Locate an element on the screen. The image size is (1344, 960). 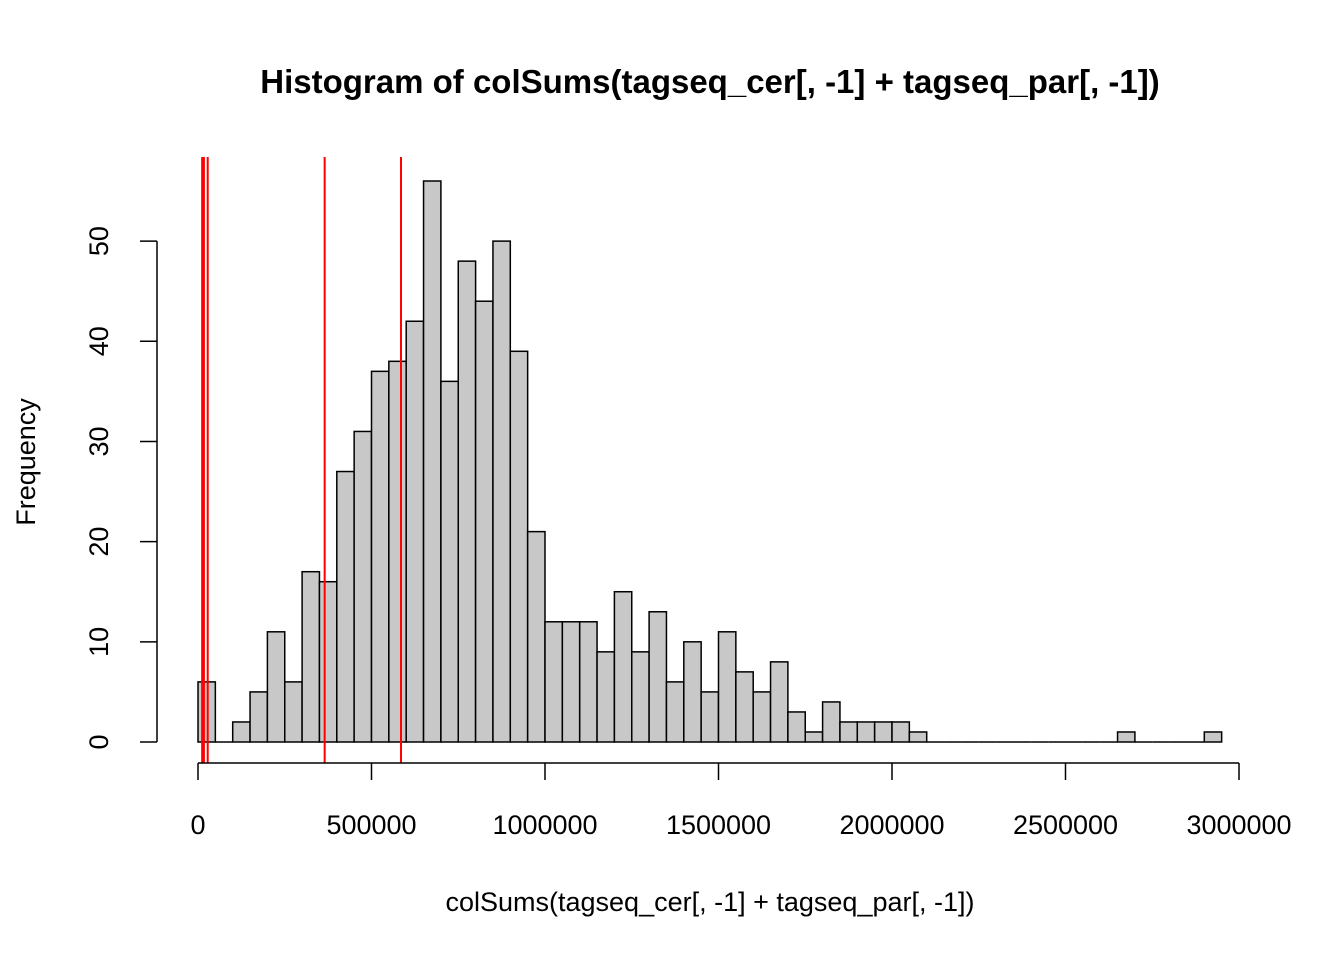
y-axis: 0 10 20 30 40 50 is located at coordinates (121, 488).